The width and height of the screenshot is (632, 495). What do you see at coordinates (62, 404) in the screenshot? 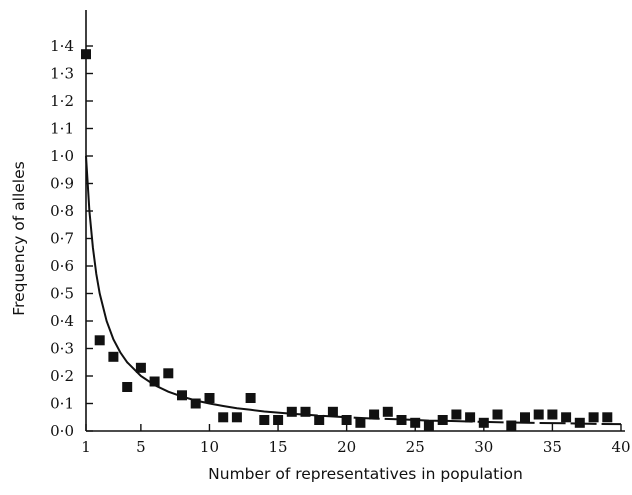
I see `y-tick-label: 0·1` at bounding box center [62, 404].